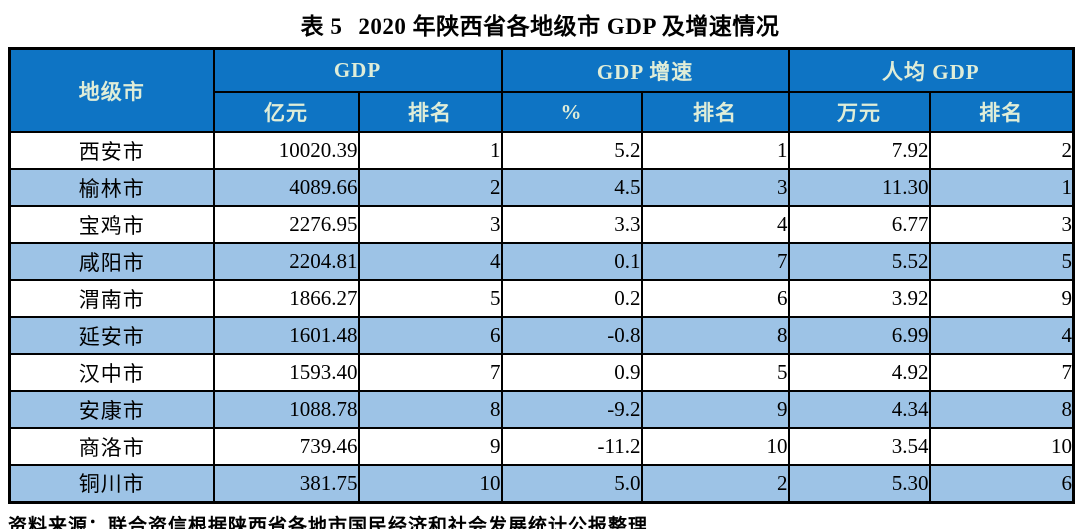 The width and height of the screenshot is (1080, 529). I want to click on table-title: 表 5 2020 年陕西省各地级市 GDP 及增速情况, so click(540, 20).